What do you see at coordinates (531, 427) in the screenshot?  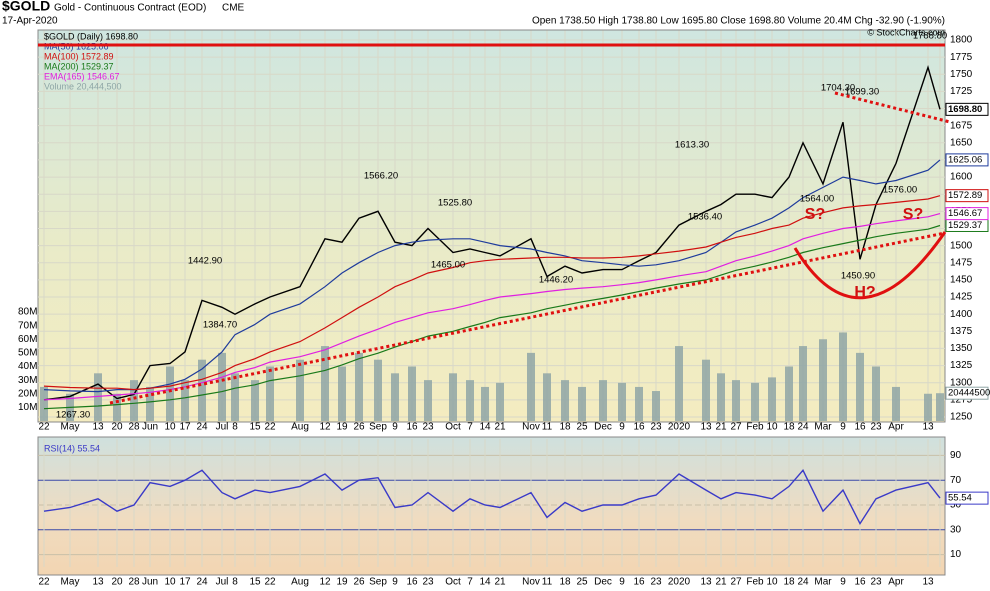 I see `x-tick-label: Nov` at bounding box center [531, 427].